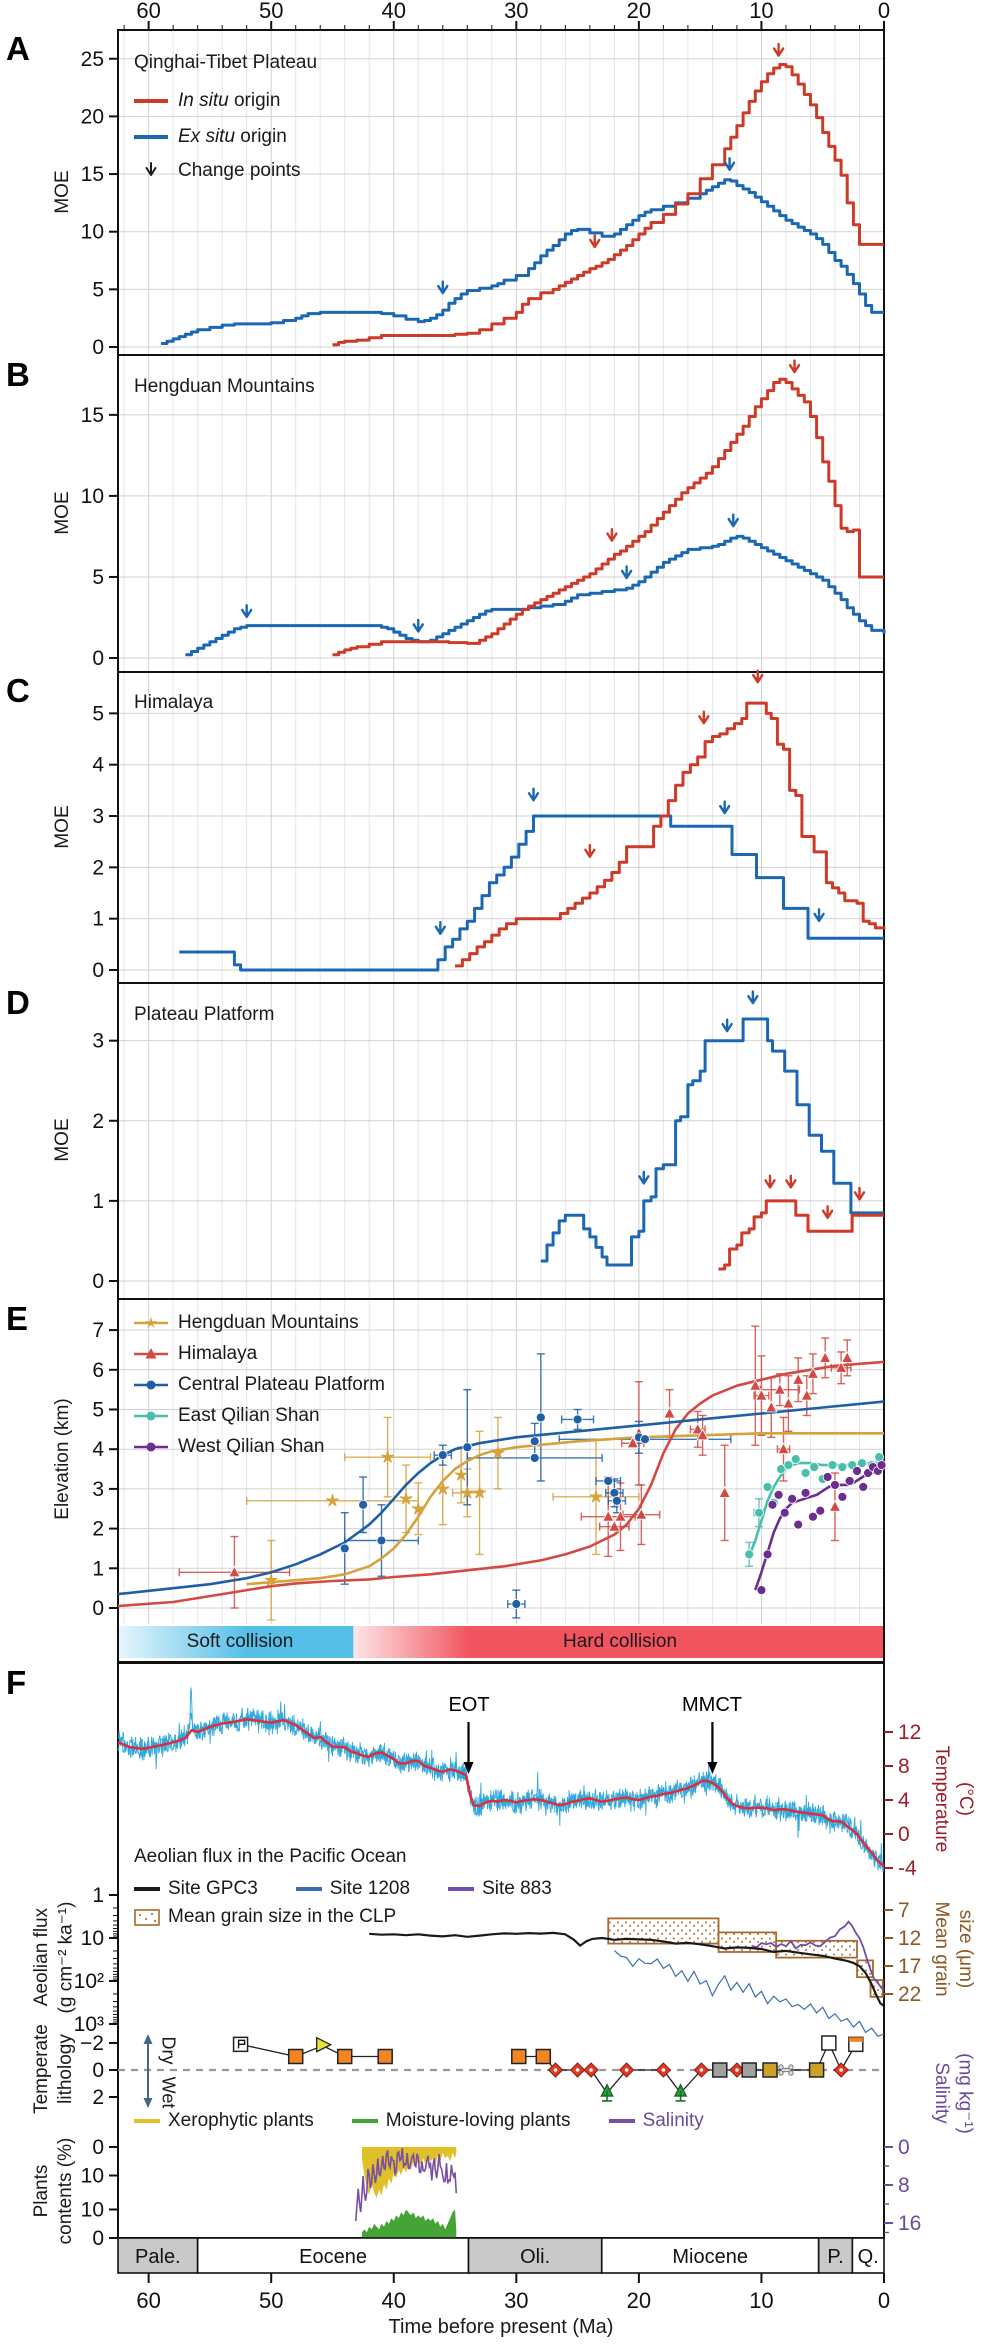 Image resolution: width=993 pixels, height=2351 pixels. Describe the element at coordinates (720, 2070) in the screenshot. I see `lithology-marker-gray_square` at that location.